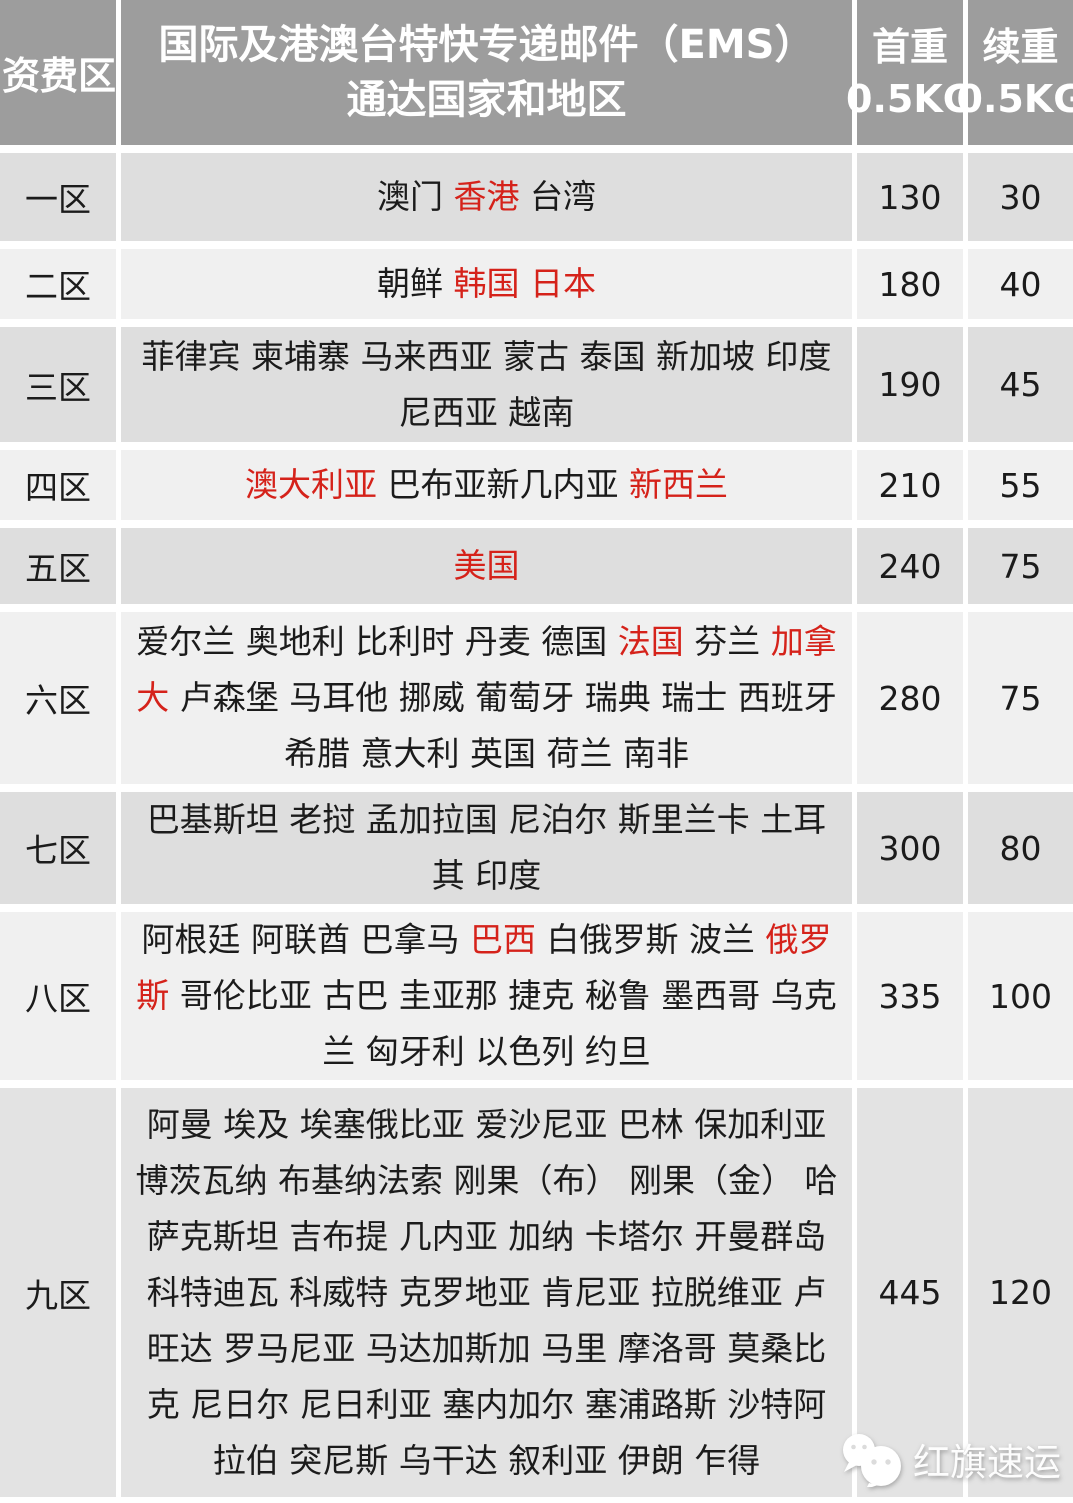 The image size is (1073, 1503). What do you see at coordinates (58, 996) in the screenshot?
I see `zone-cell: 八区` at bounding box center [58, 996].